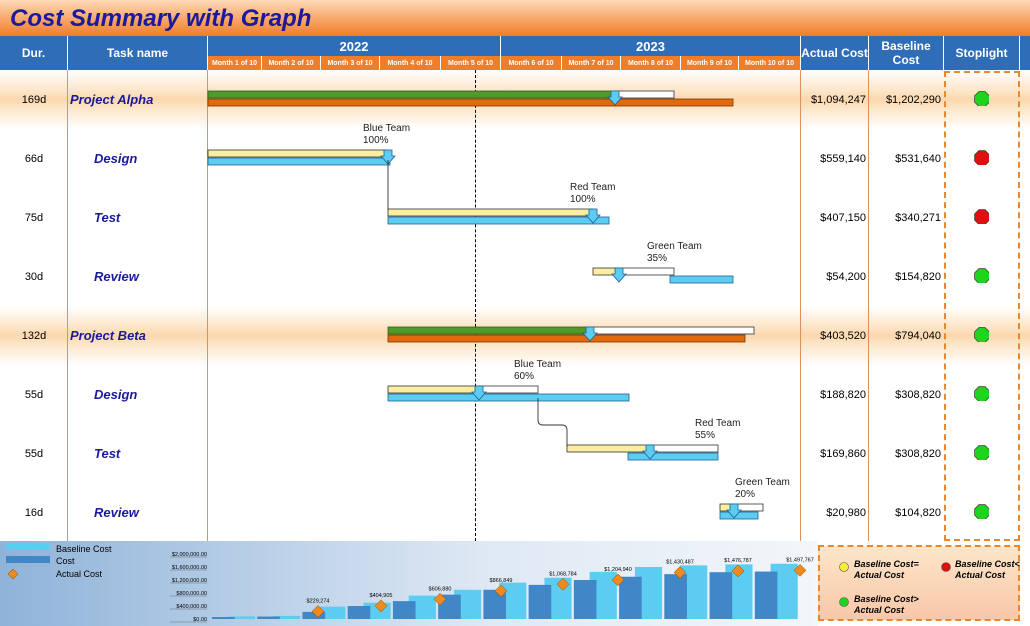  I want to click on legend-cost-label: Cost, so click(65, 561).